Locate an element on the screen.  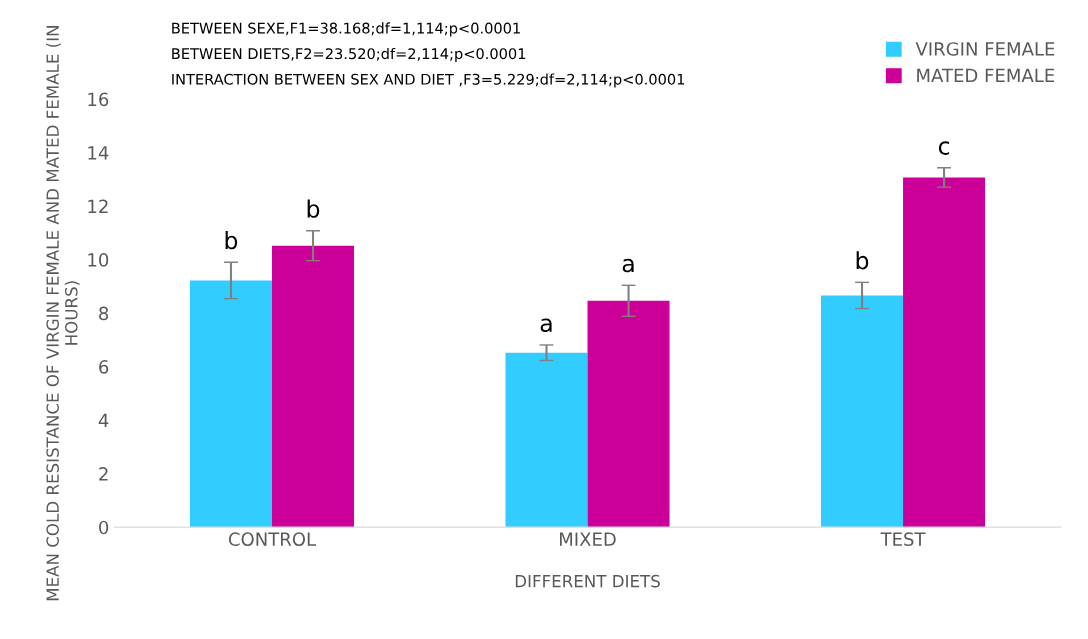
x-axis-title: DIFFERENT DIETS is located at coordinates (587, 581).